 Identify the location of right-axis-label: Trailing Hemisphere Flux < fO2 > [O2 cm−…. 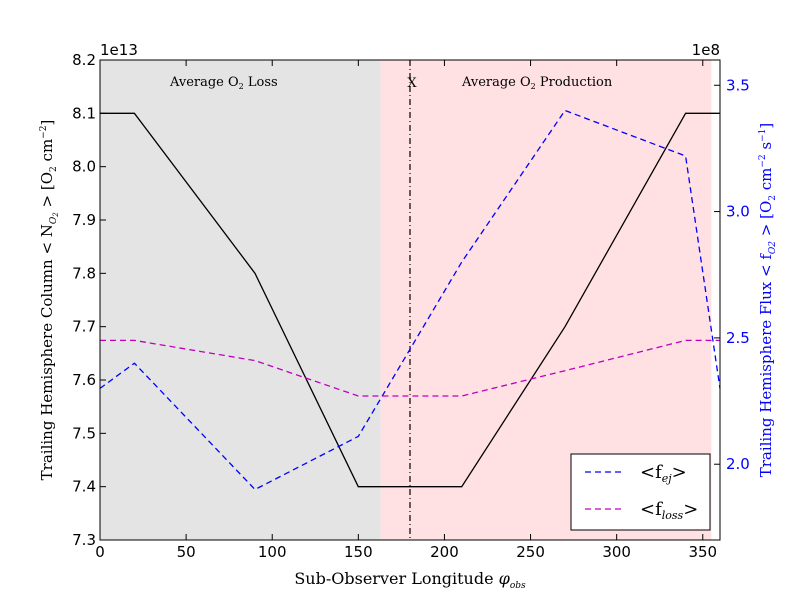
(767, 300).